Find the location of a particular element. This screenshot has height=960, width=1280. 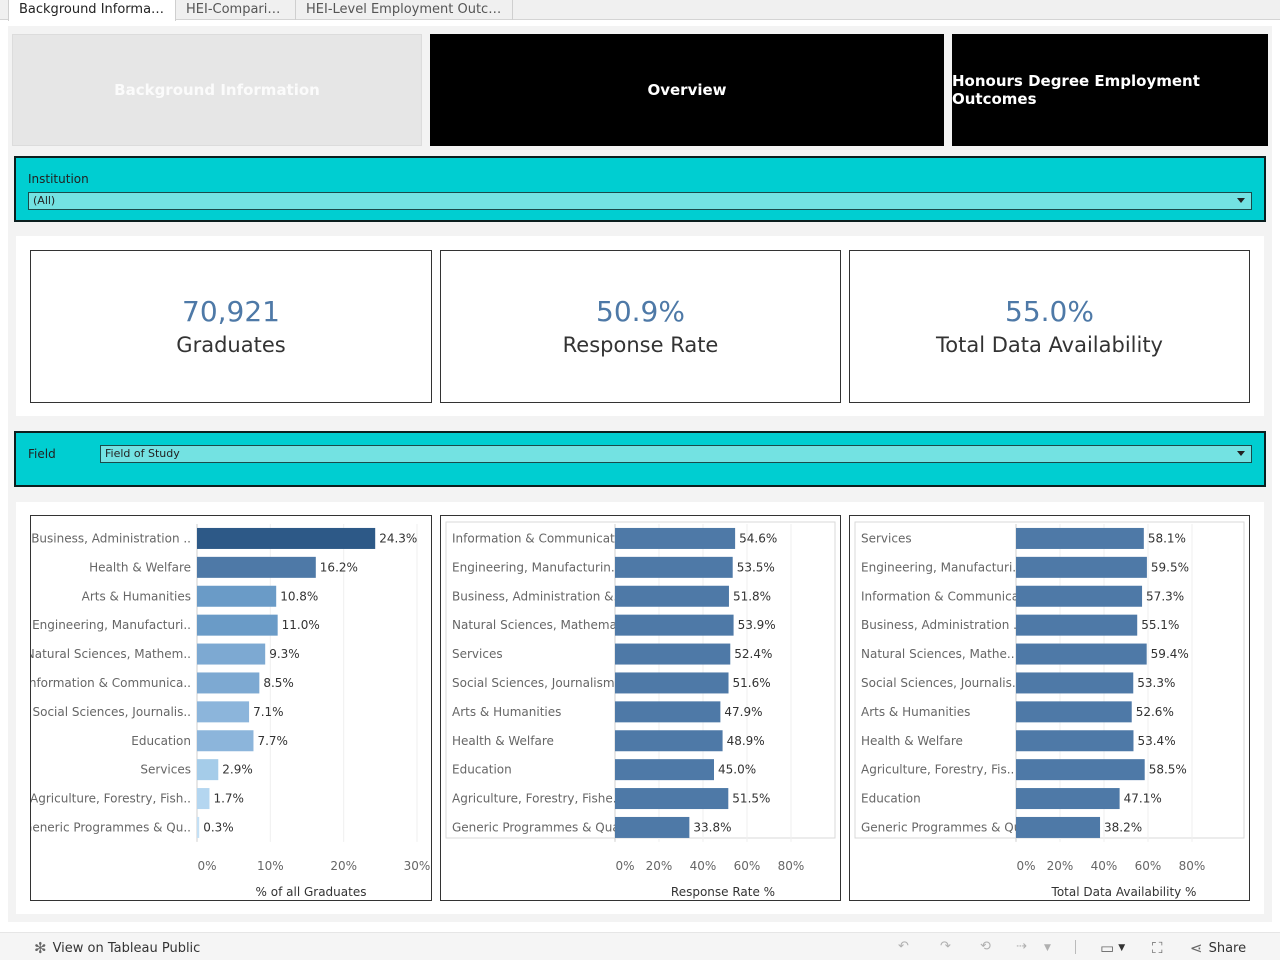

field-select: Field of Study is located at coordinates (676, 454).